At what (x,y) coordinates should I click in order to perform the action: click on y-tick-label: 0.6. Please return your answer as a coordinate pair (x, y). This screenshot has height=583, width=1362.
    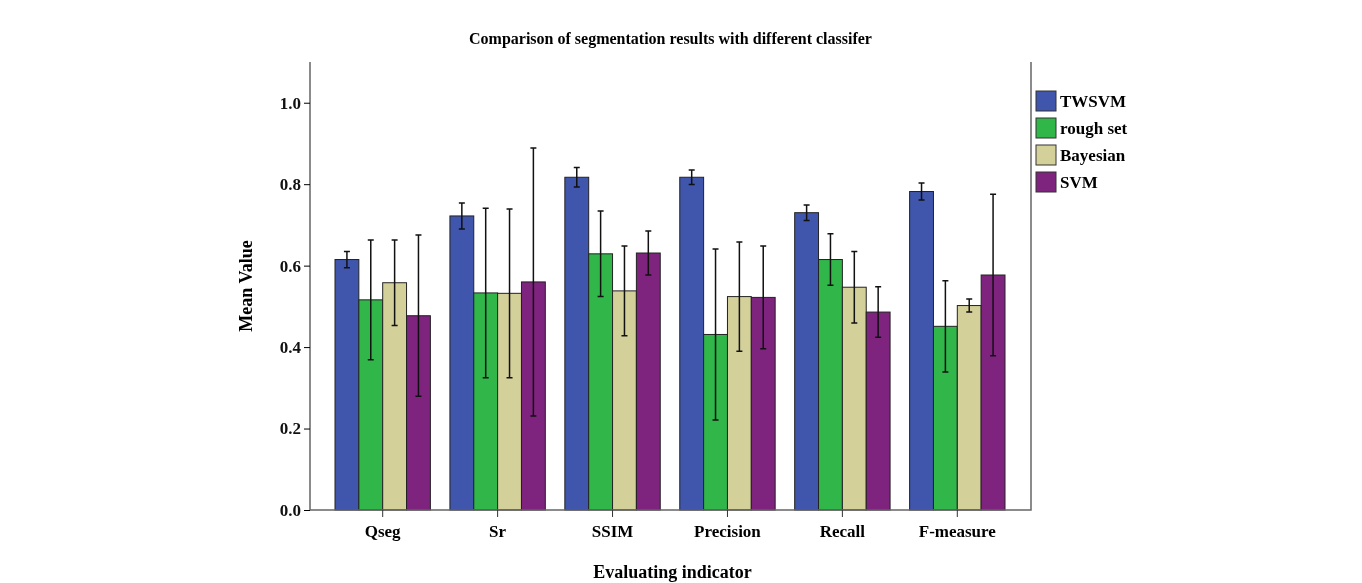
    Looking at the image, I should click on (290, 266).